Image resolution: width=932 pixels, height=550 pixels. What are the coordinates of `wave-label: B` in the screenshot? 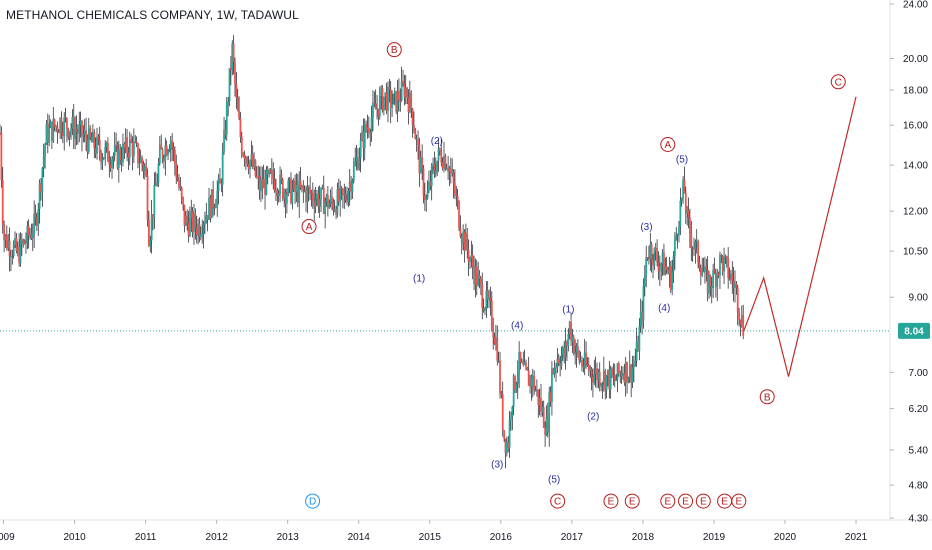 It's located at (767, 397).